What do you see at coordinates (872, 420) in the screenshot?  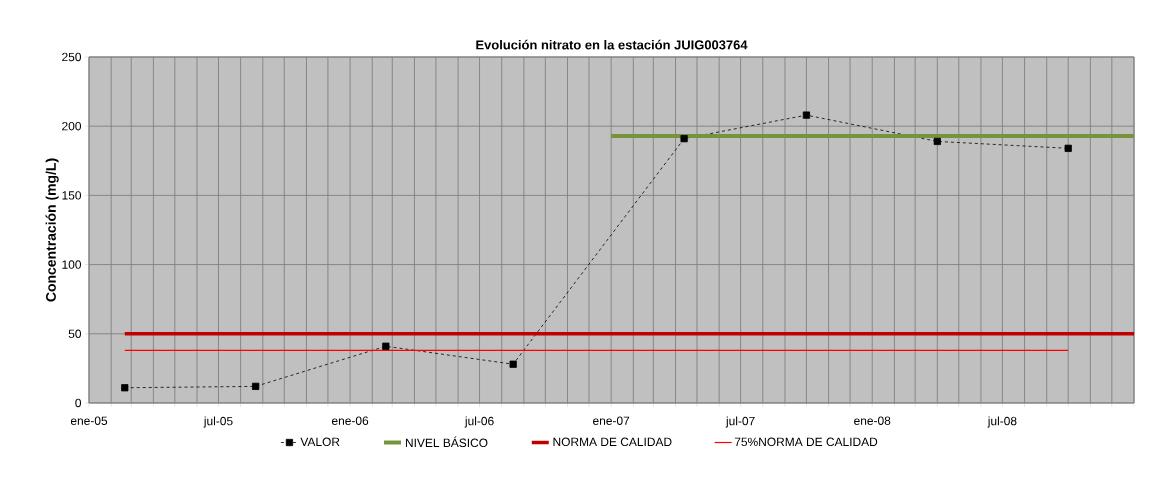 I see `x-tick-label: ene-08` at bounding box center [872, 420].